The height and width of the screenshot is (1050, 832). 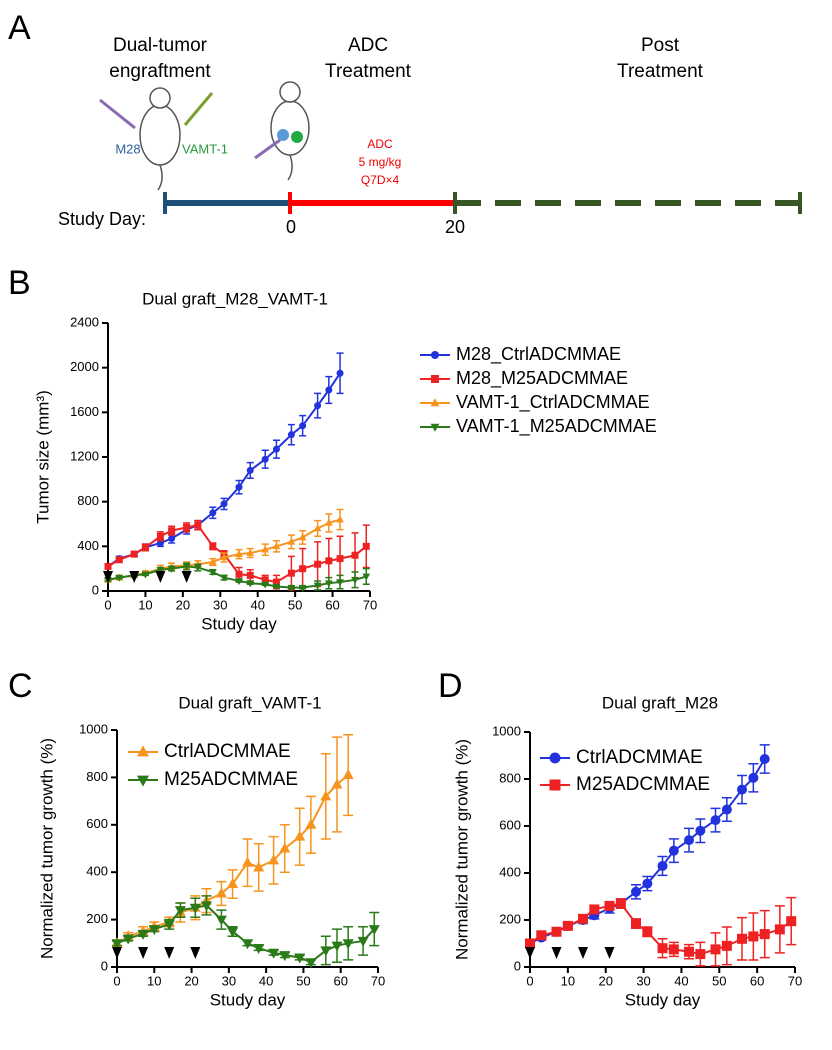 What do you see at coordinates (380, 180) in the screenshot?
I see `dosing-label: Q7D×4` at bounding box center [380, 180].